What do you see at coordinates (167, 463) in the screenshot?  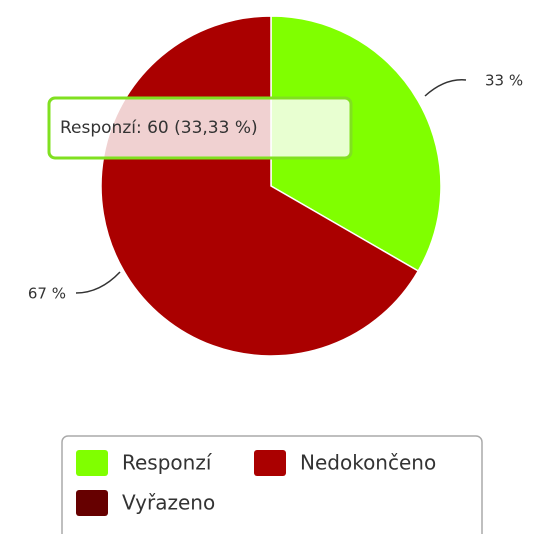 I see `legend-label: Responzí` at bounding box center [167, 463].